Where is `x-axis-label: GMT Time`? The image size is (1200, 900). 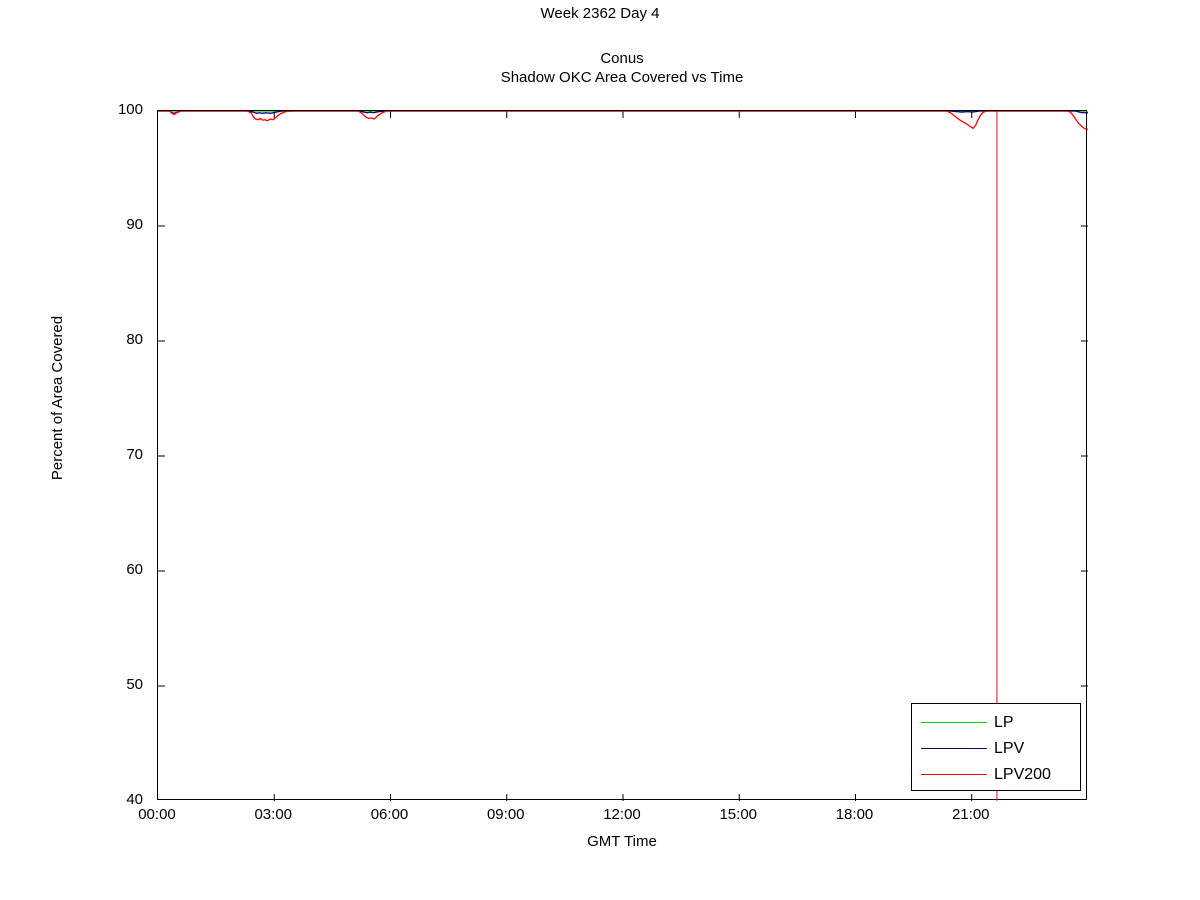 x-axis-label: GMT Time is located at coordinates (622, 841).